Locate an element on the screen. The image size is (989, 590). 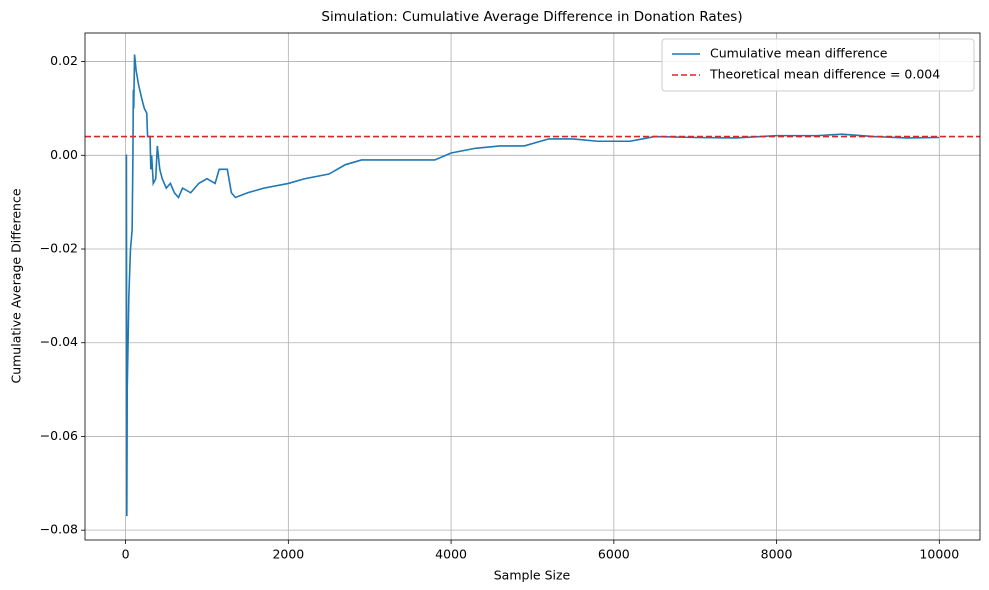
x-axis-label: Sample Size is located at coordinates (532, 575).